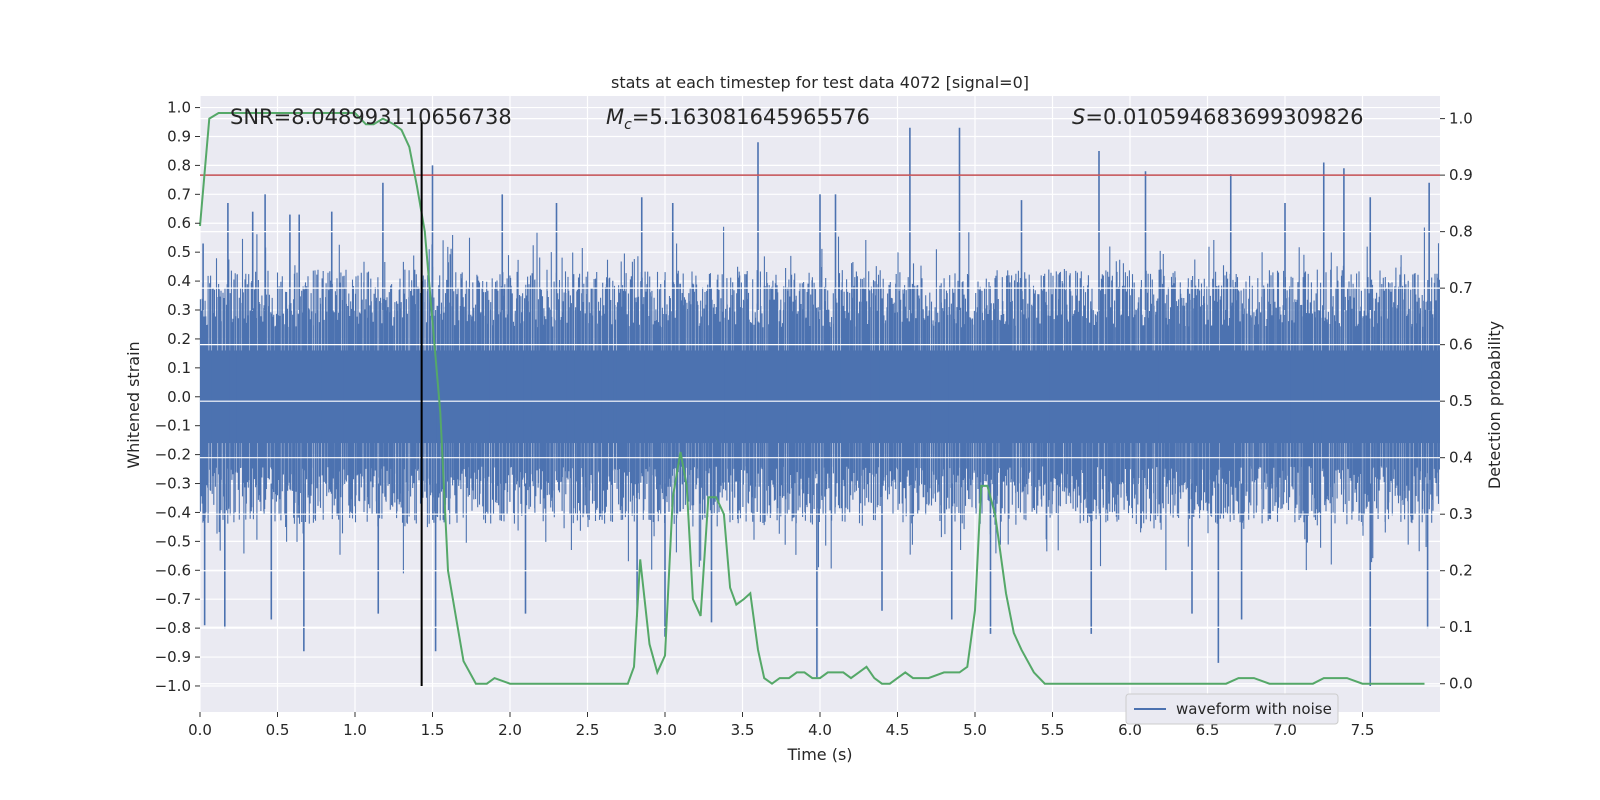 This screenshot has width=1600, height=800. Describe the element at coordinates (173, 686) in the screenshot. I see `y-left-tick-label: −1.0` at that location.